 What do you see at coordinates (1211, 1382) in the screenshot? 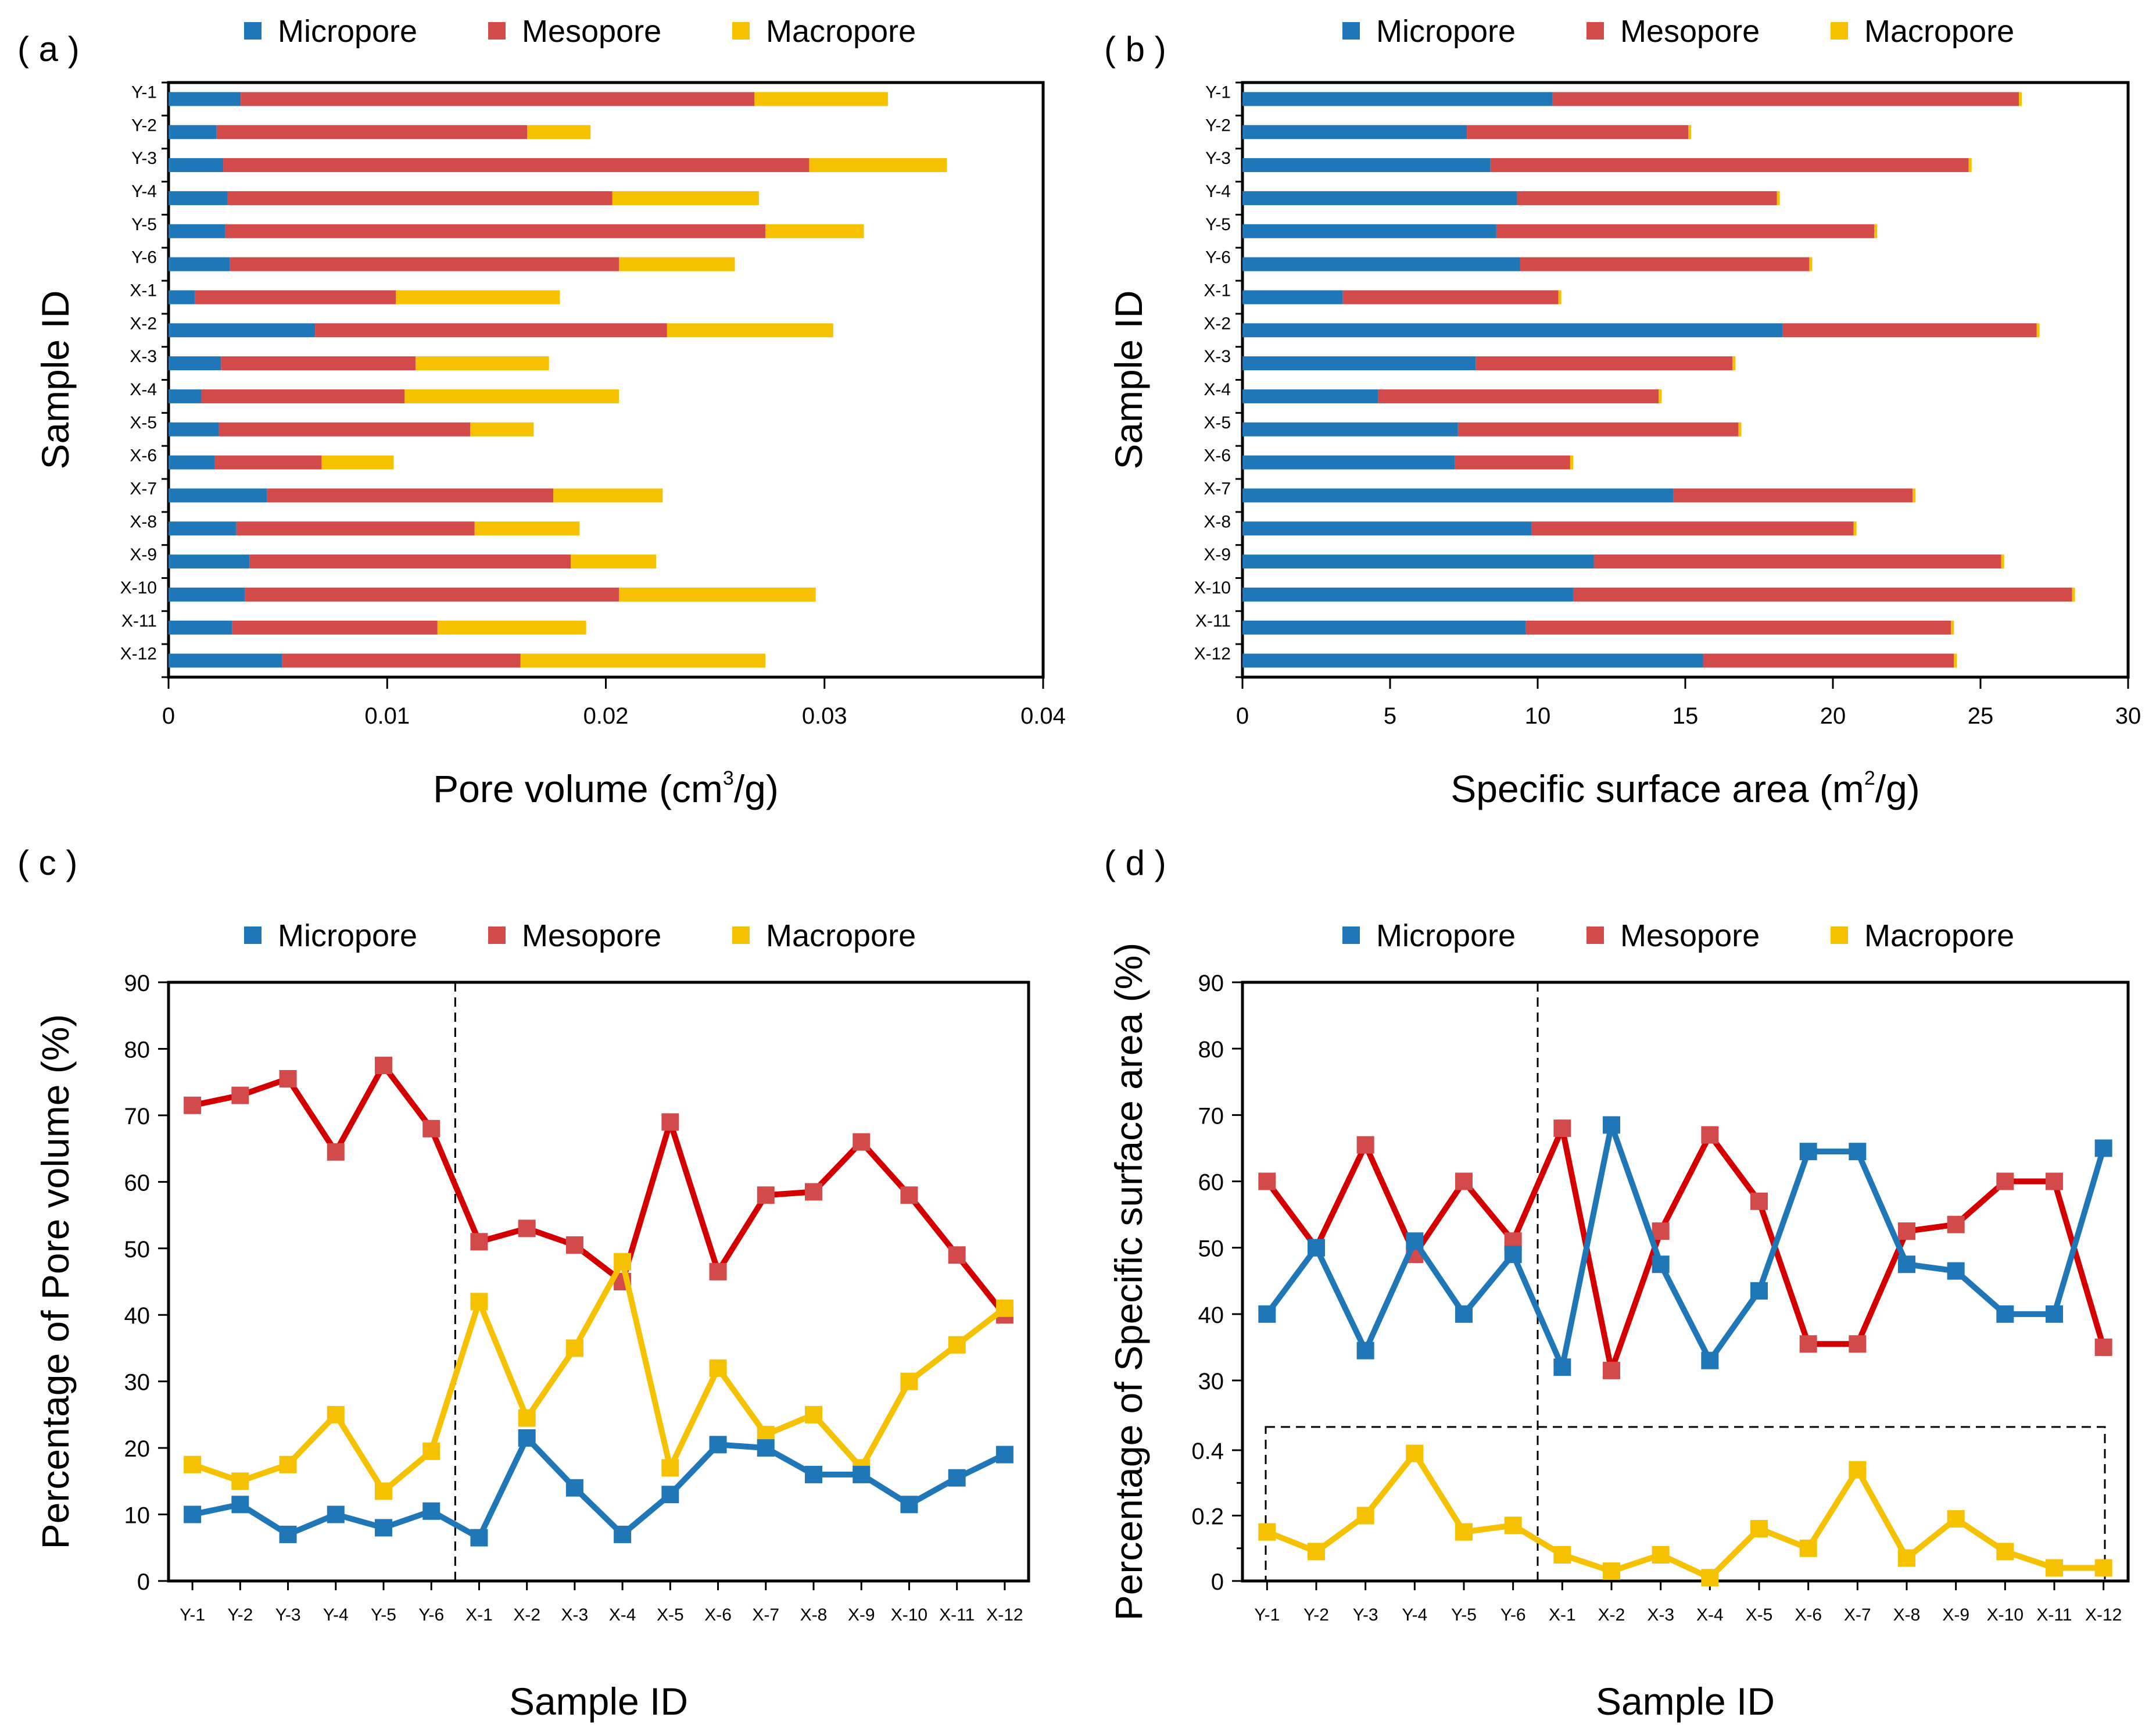
I see `panel-d-ytick-label-upper: 30` at bounding box center [1211, 1382].